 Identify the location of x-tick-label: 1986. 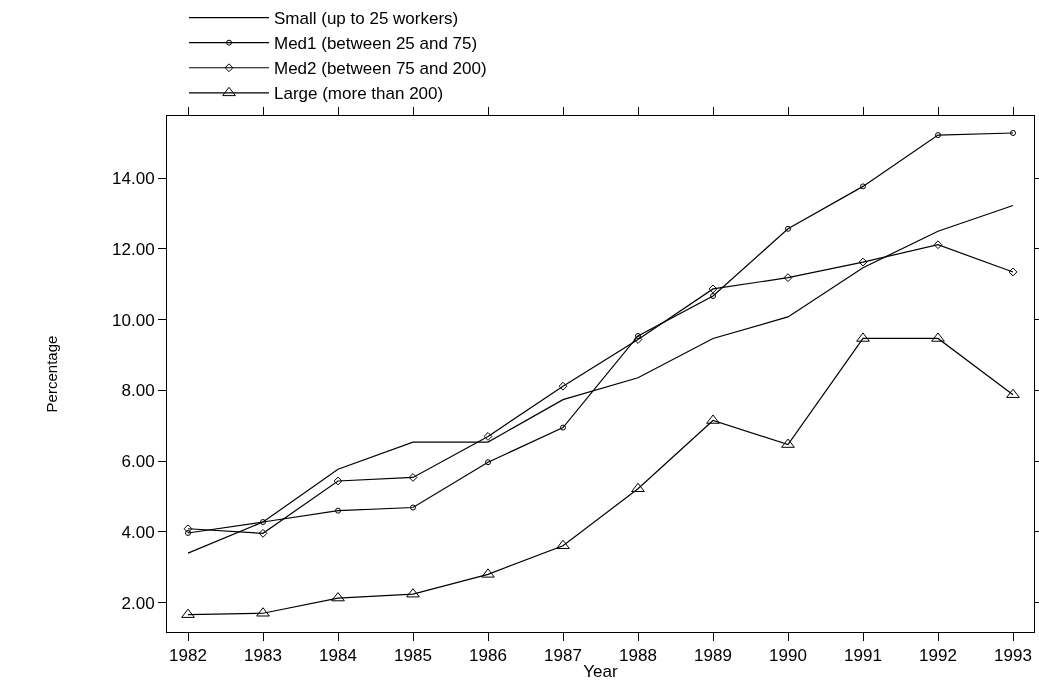
(488, 656).